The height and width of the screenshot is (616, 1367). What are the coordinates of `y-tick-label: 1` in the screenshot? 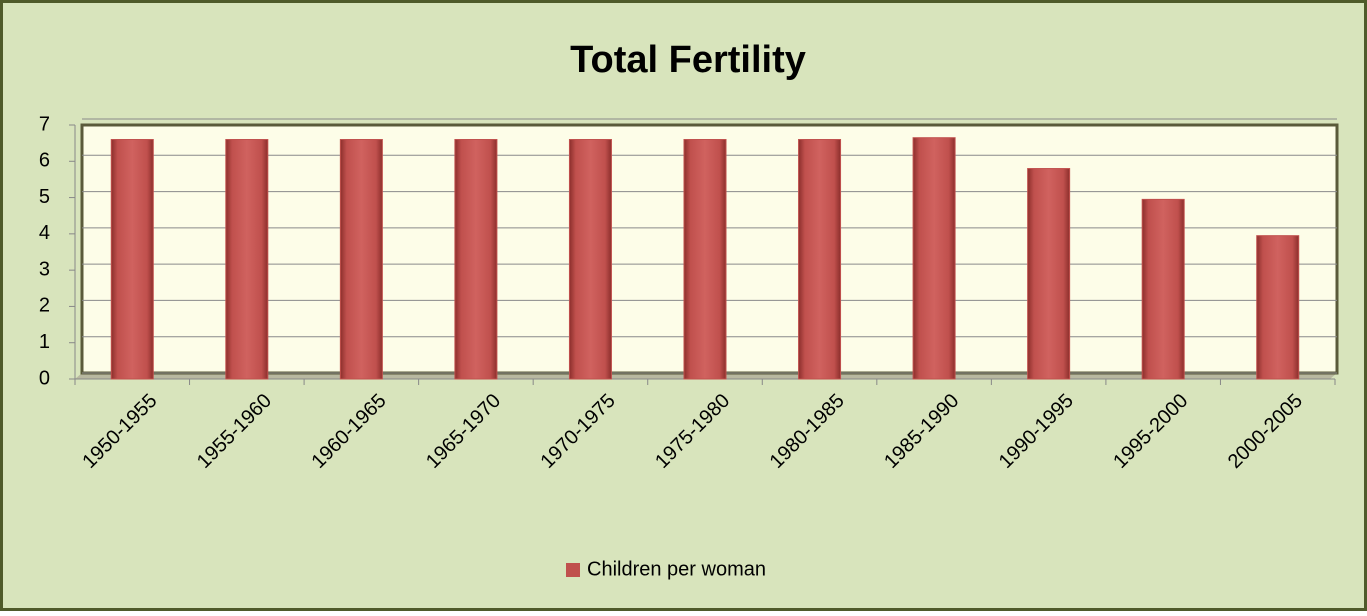 It's located at (44, 342).